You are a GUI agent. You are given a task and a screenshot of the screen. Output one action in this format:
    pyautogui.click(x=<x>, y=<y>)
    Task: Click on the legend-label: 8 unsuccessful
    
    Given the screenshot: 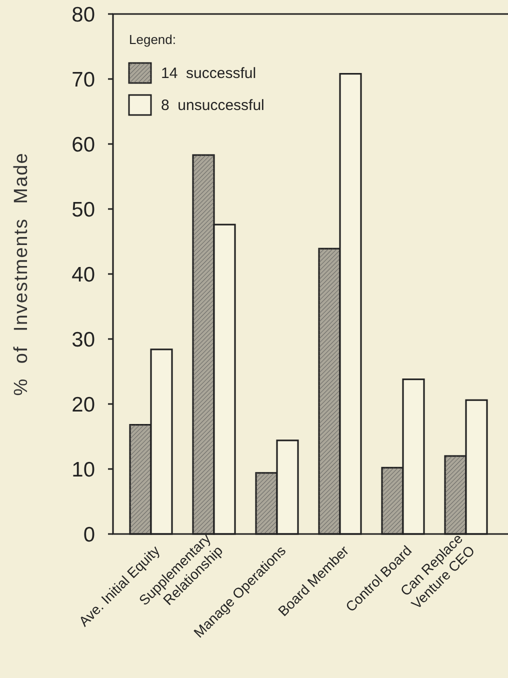 What is the action you would take?
    pyautogui.click(x=212, y=105)
    